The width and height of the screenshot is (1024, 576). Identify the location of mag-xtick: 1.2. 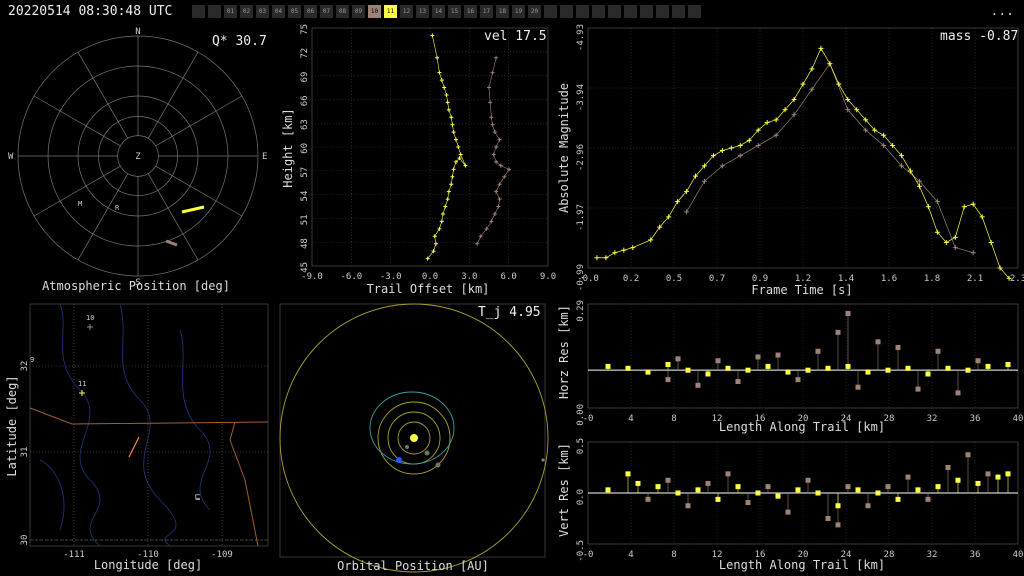
(803, 279).